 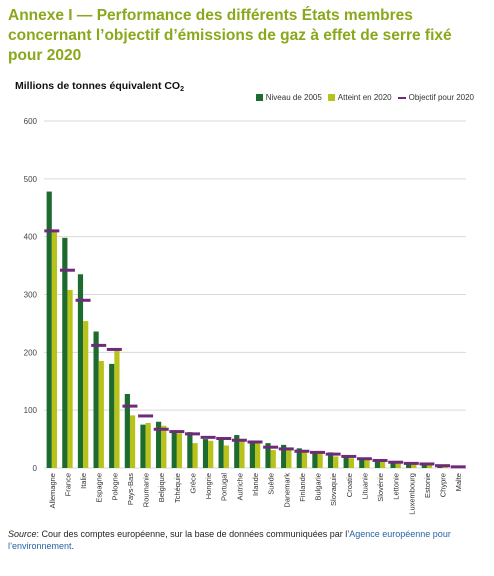 I want to click on y-tick-label: 100, so click(x=31, y=410).